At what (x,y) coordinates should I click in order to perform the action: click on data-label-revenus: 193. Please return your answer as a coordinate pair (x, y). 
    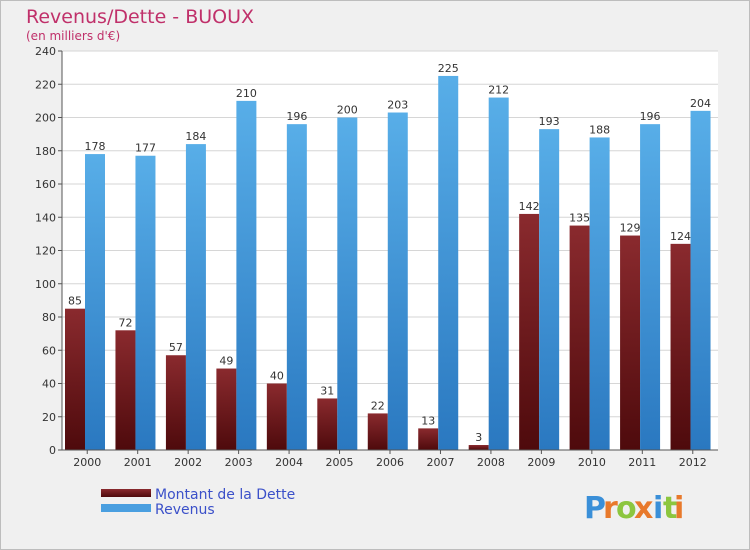
    Looking at the image, I should click on (549, 121).